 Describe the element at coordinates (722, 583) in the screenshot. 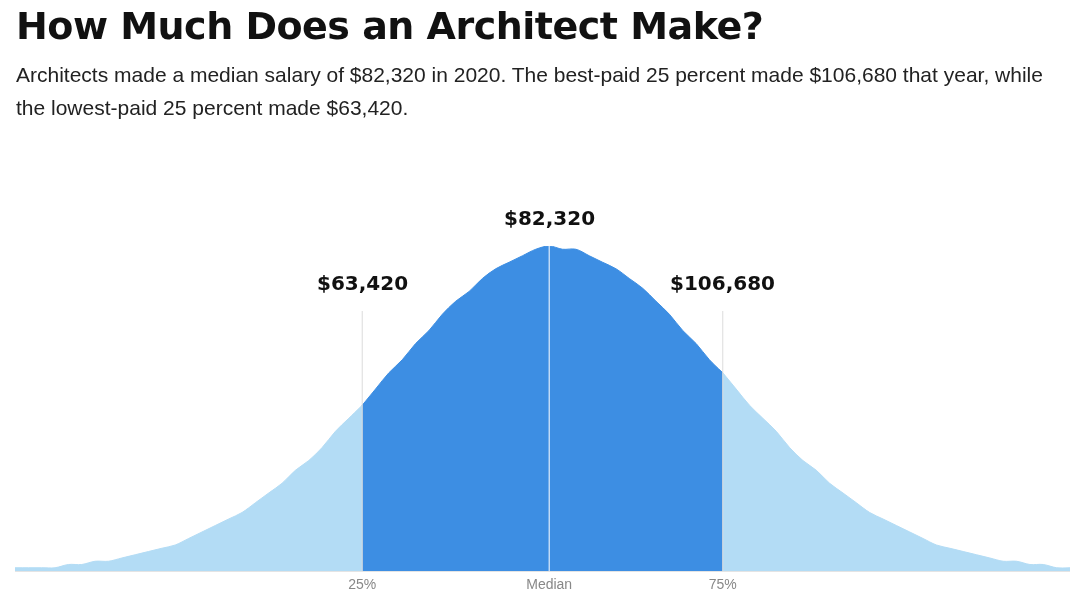

I see `x-tick-label: 75%` at that location.